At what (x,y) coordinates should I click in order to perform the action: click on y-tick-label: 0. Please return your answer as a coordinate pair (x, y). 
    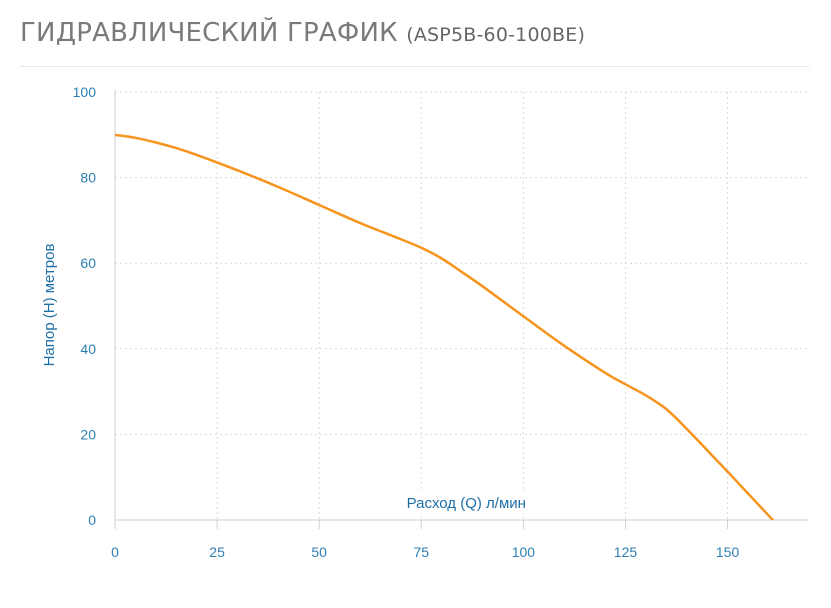
    Looking at the image, I should click on (92, 520).